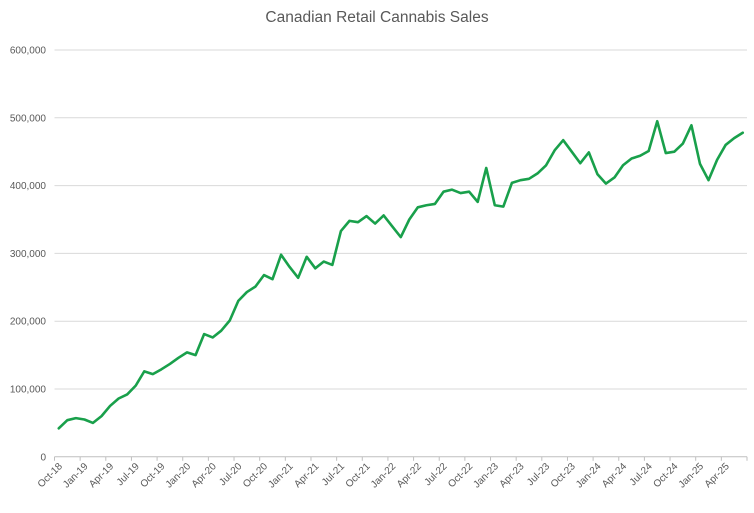 The image size is (754, 513). Describe the element at coordinates (512, 475) in the screenshot. I see `x-axis-tick-label: Apr-23` at that location.